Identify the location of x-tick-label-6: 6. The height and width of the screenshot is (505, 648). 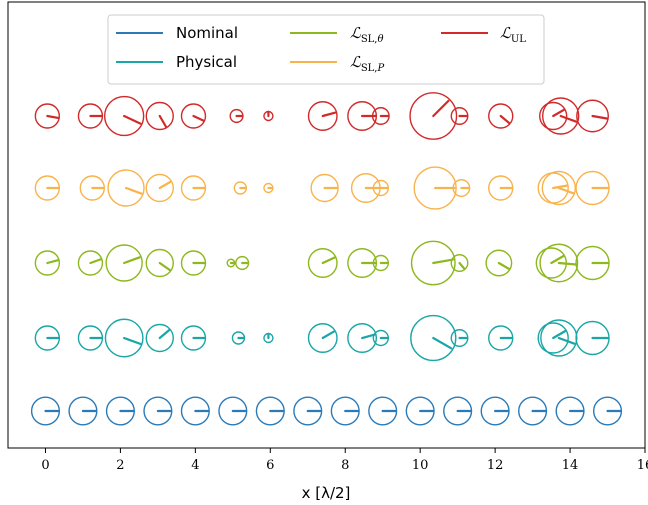
(270, 465).